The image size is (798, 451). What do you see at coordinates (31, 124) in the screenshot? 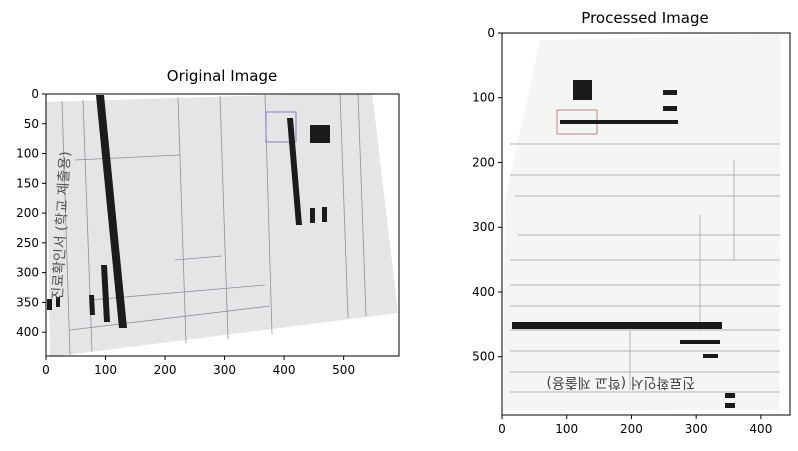
I see `original-ytick-label-1: 50` at bounding box center [31, 124].